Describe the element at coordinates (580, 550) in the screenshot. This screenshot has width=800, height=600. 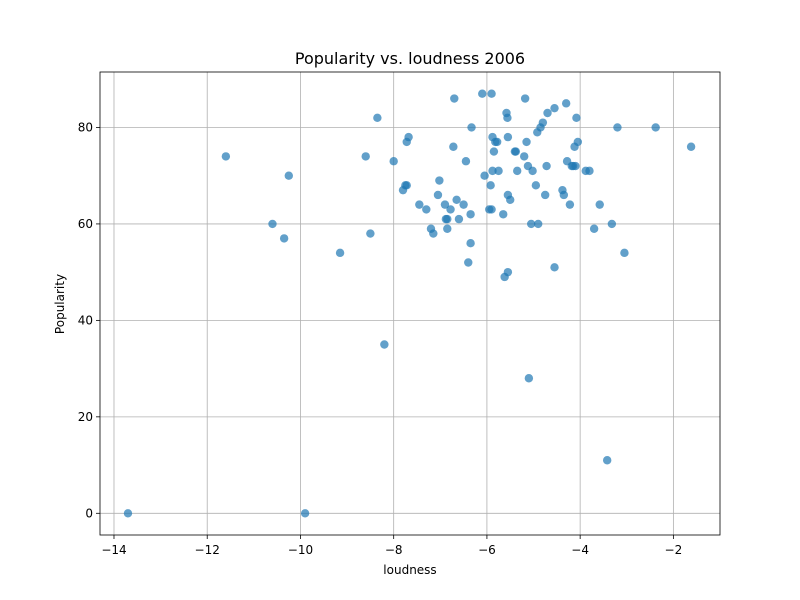
I see `x-tick-label: −4` at that location.